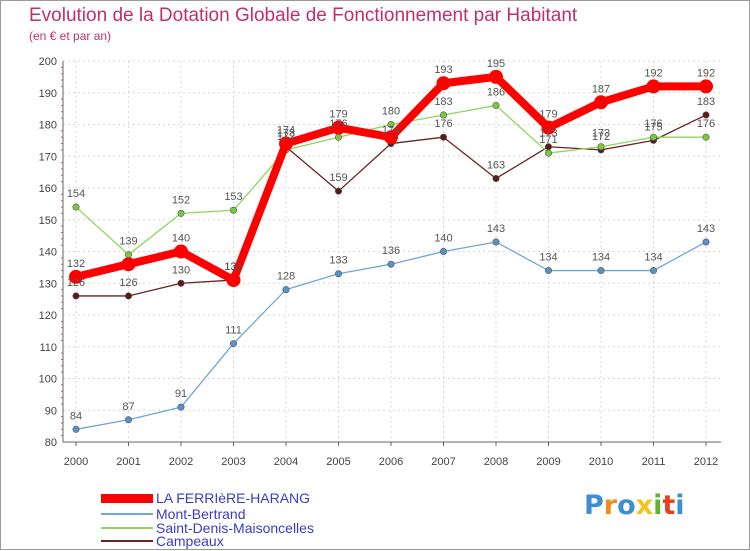 This screenshot has width=750, height=551. I want to click on data-label-0: 193, so click(443, 70).